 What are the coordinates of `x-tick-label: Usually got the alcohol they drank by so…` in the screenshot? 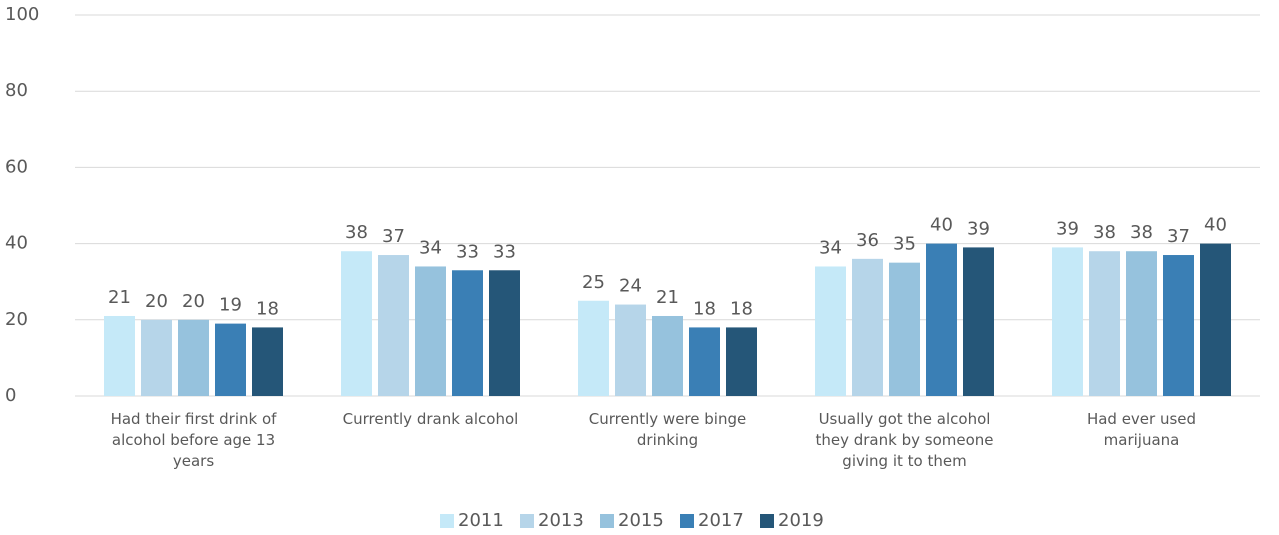 It's located at (904, 440).